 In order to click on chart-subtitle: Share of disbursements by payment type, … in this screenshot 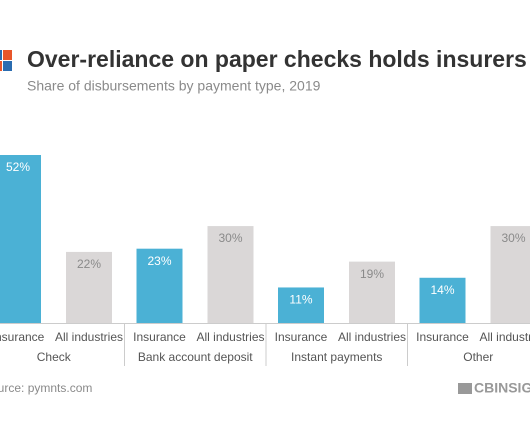, I will do `click(174, 86)`.